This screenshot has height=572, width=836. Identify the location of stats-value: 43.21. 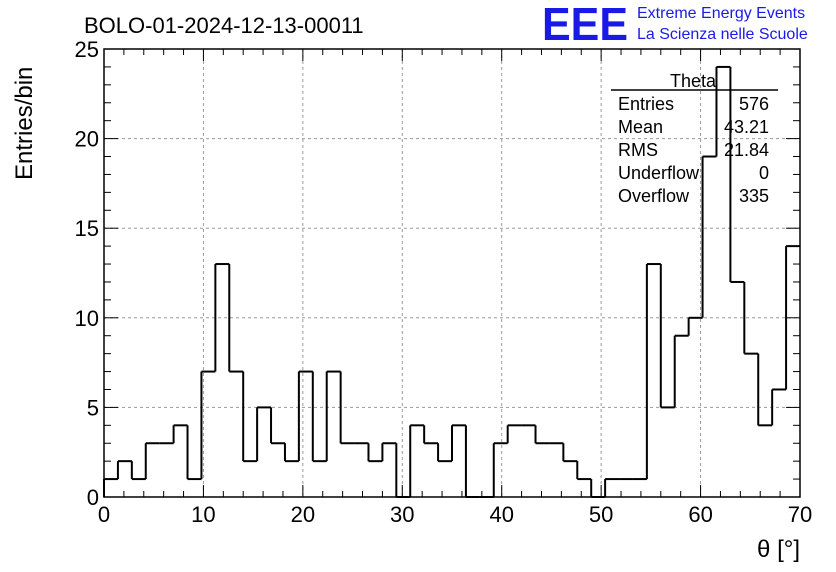
(746, 127).